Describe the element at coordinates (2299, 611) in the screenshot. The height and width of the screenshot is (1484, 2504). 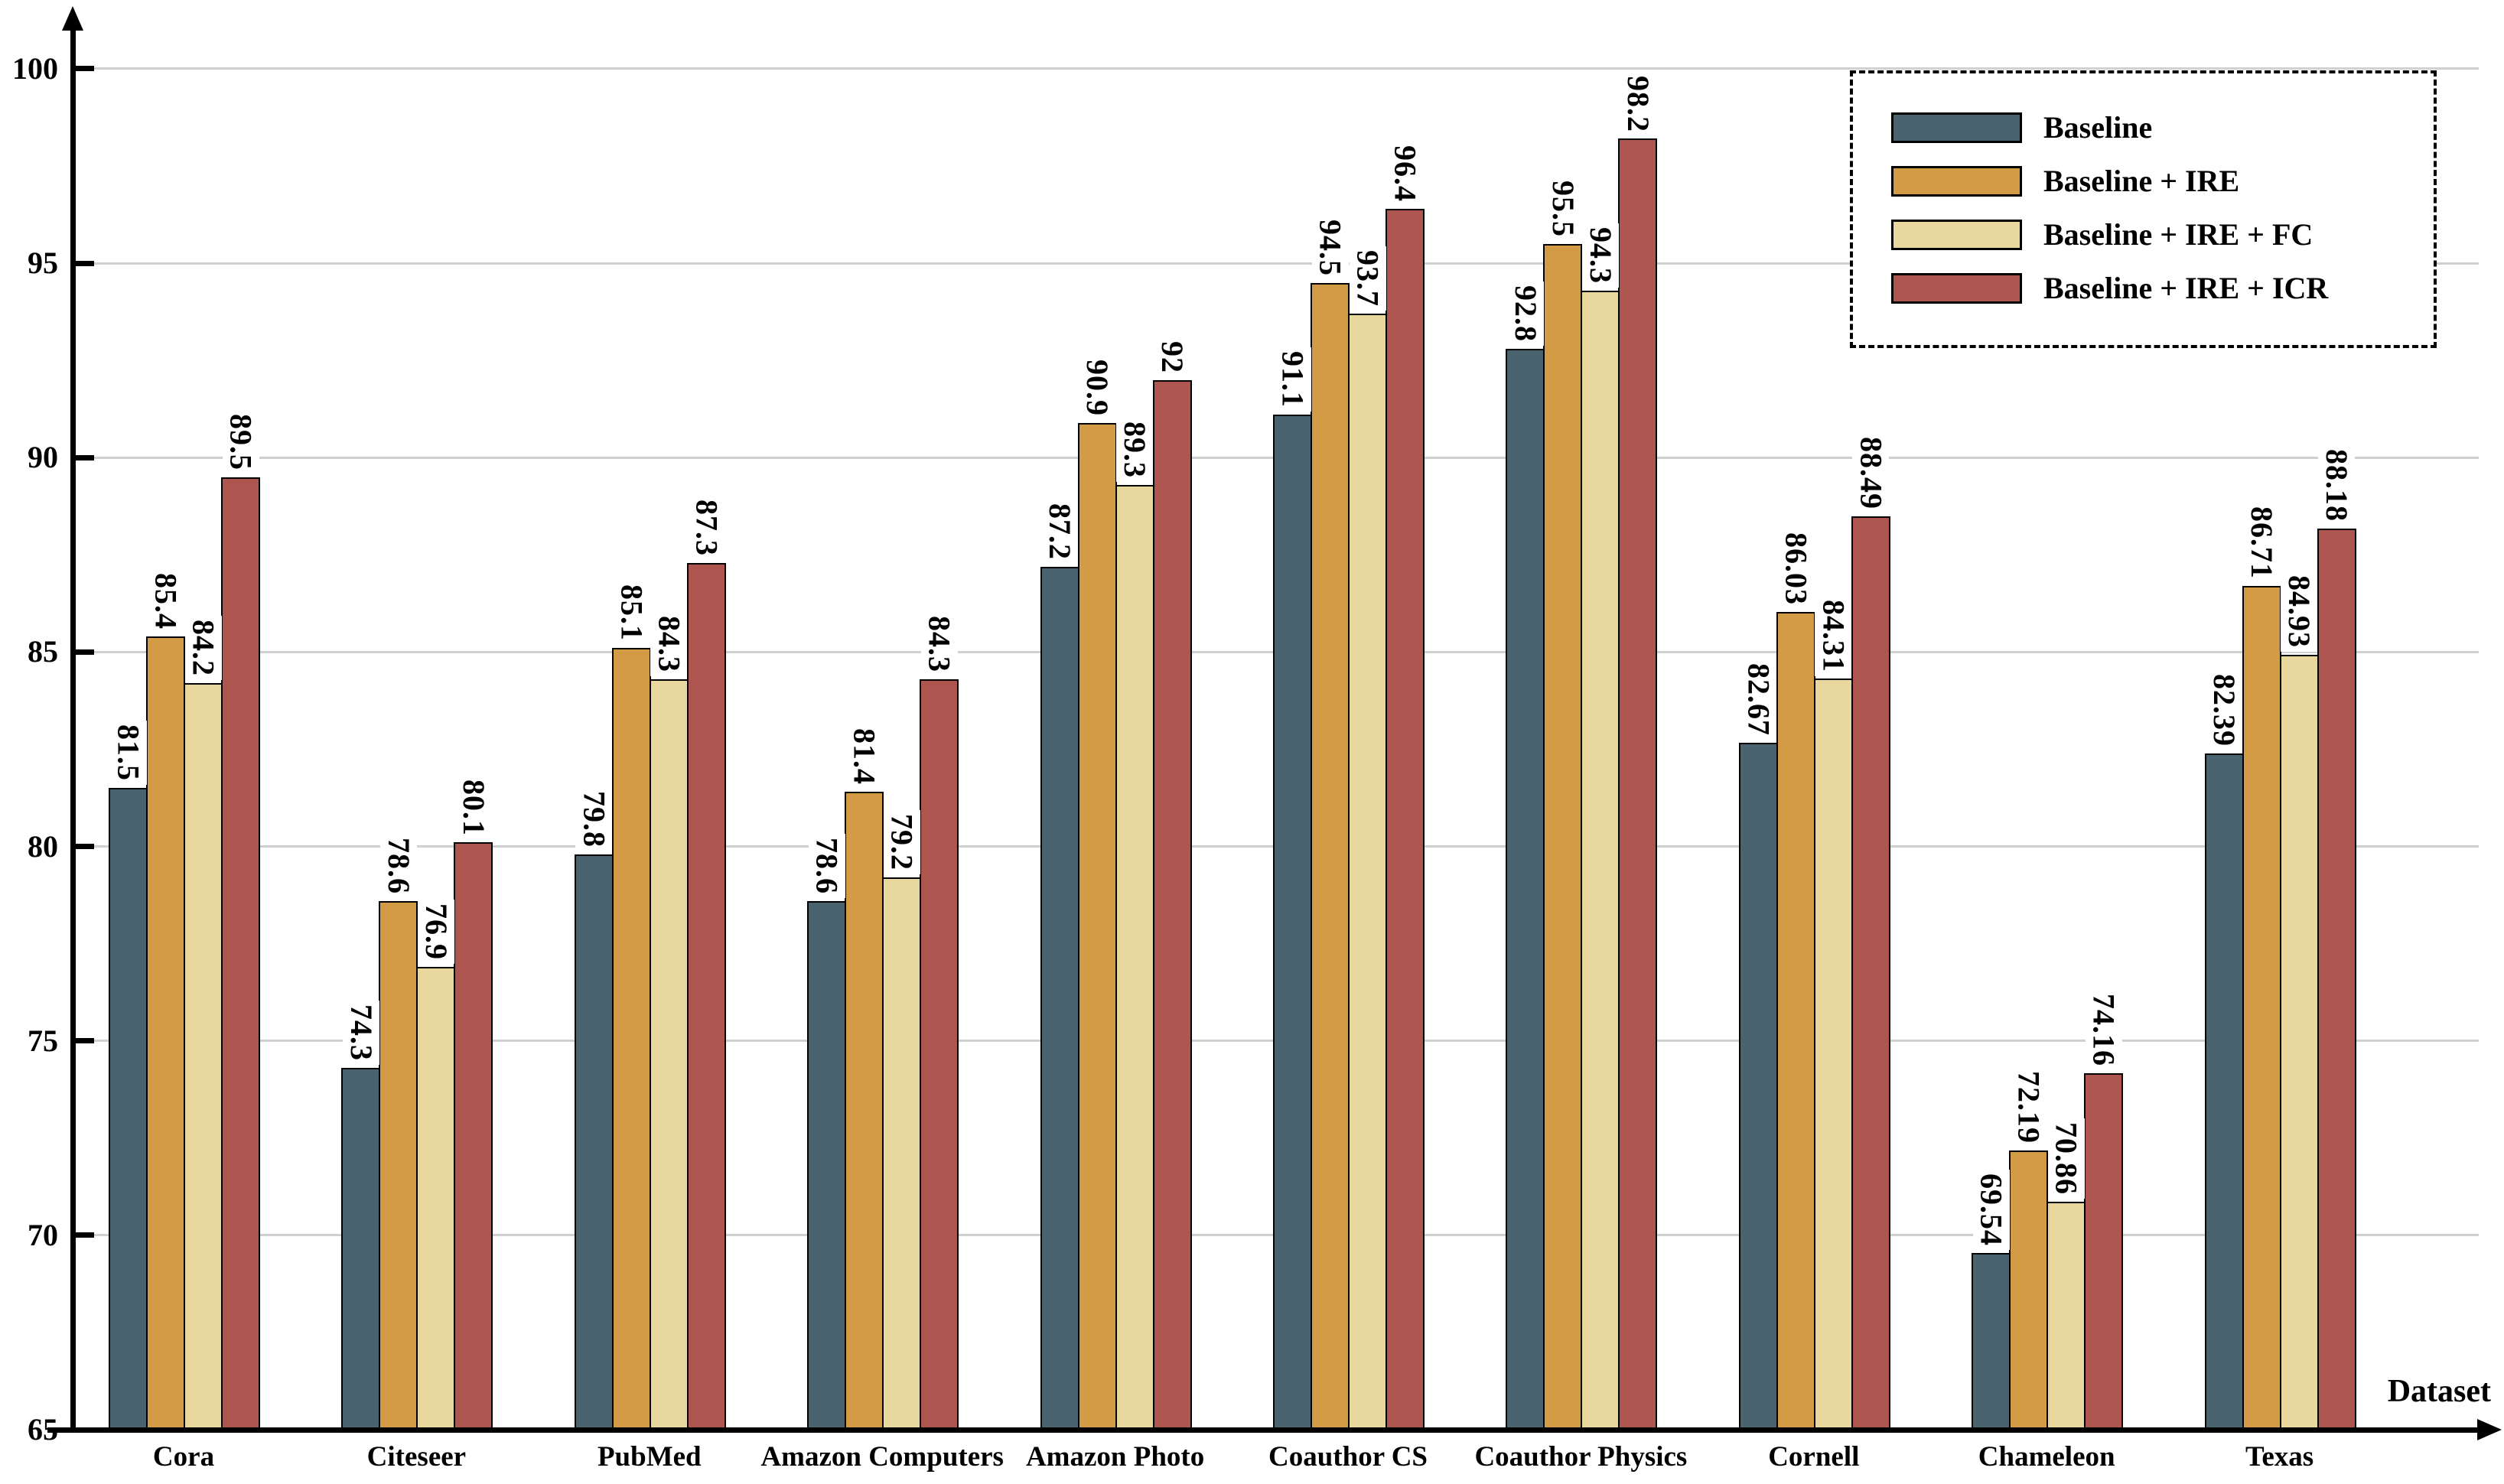
I see `bar-value-label: 84.93` at that location.